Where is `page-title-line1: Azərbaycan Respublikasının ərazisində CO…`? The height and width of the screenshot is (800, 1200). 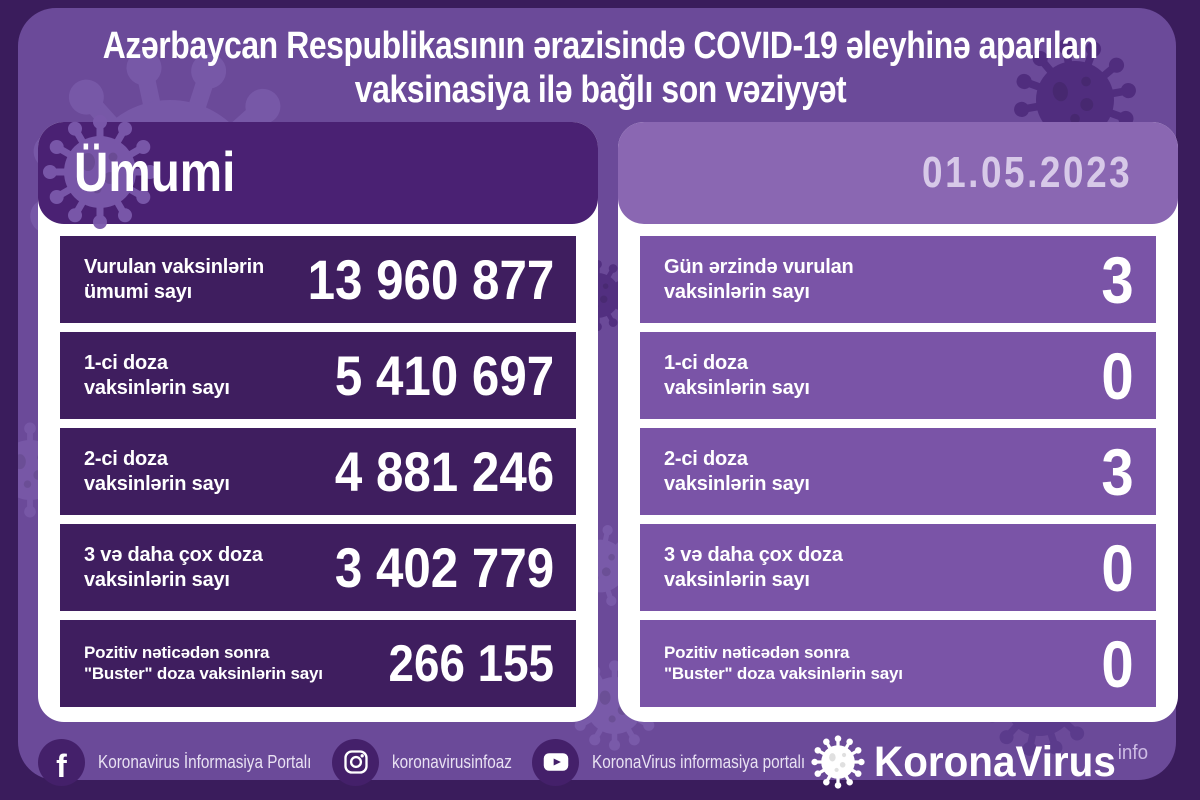 page-title-line1: Azərbaycan Respublikasının ərazisində CO… is located at coordinates (600, 46).